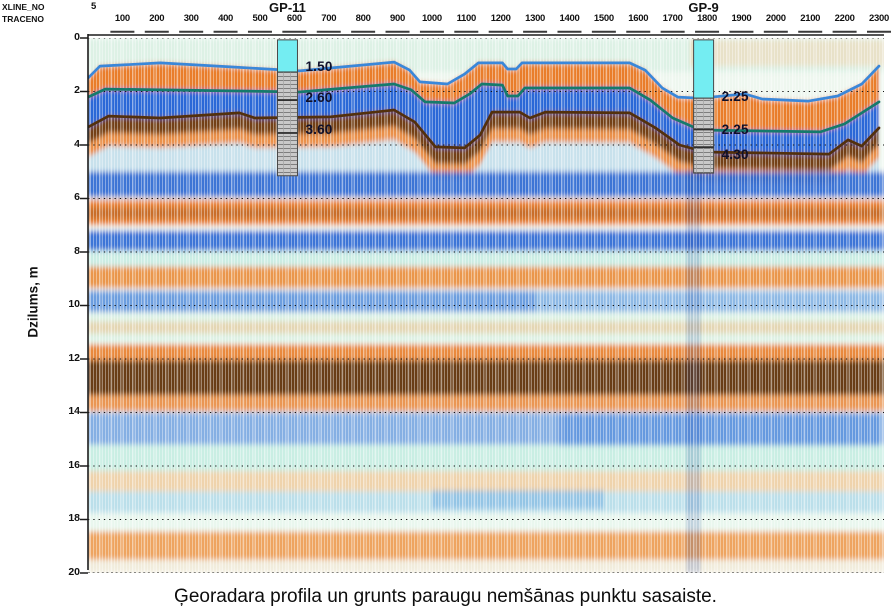  I want to click on trace-tick-label: 1400, so click(569, 18).